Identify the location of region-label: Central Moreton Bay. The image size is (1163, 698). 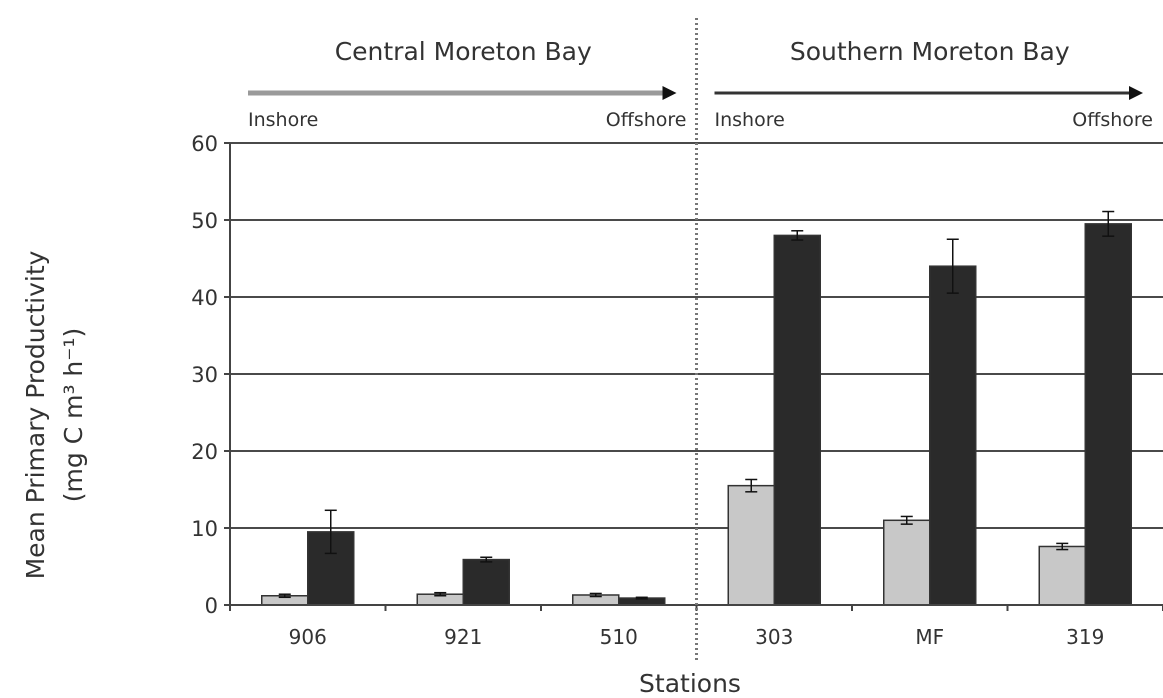
(463, 51).